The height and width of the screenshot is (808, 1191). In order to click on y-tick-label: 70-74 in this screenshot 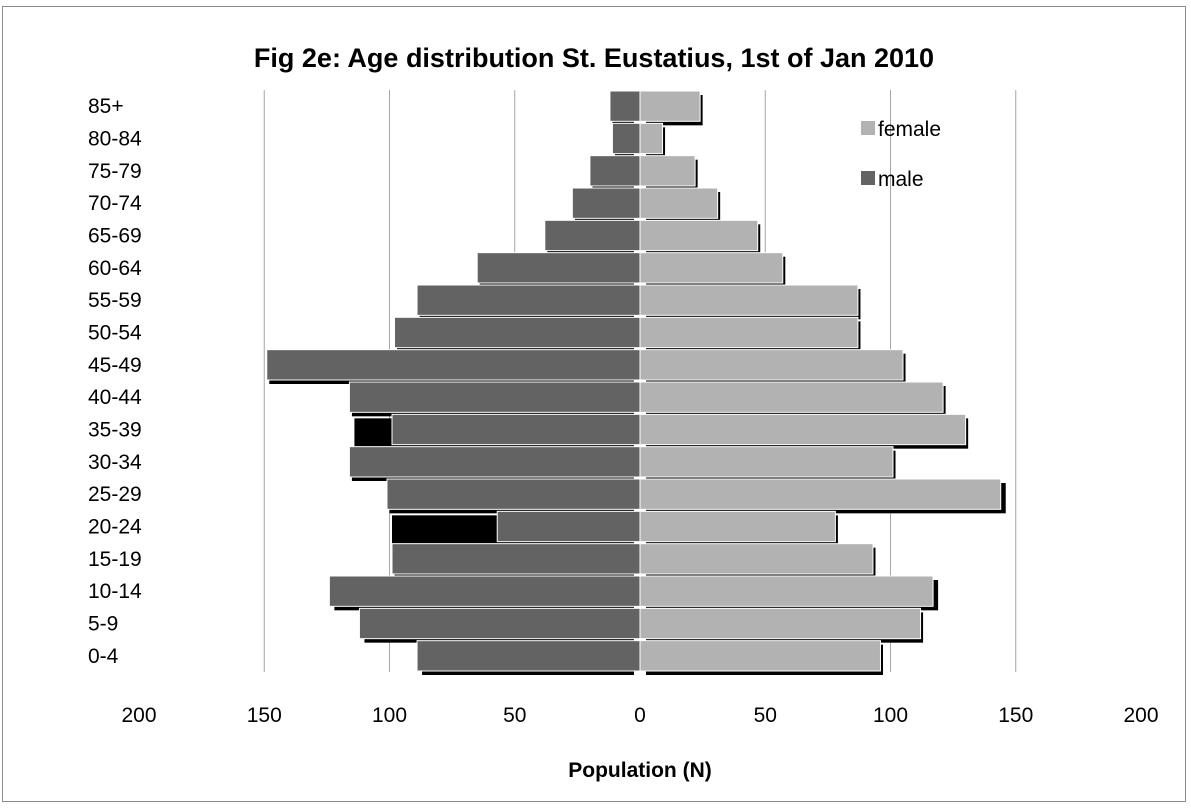, I will do `click(115, 203)`.